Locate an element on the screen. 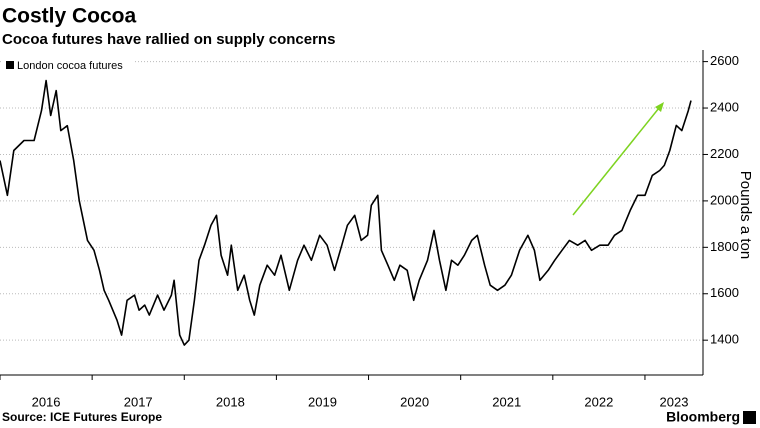 This screenshot has width=760, height=428. trend-arrow-head is located at coordinates (659, 107).